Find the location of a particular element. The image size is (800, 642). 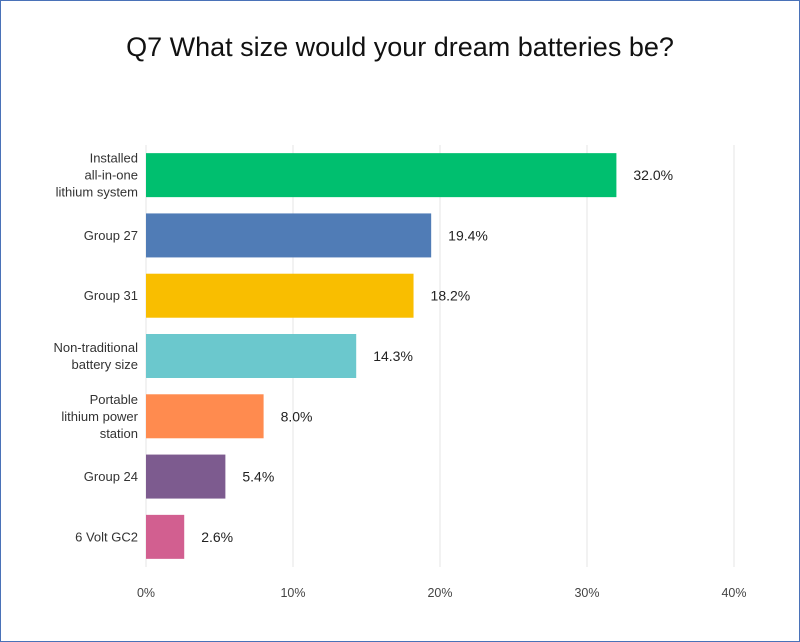

category-label-3: Non-traditional battery size is located at coordinates (95, 356).